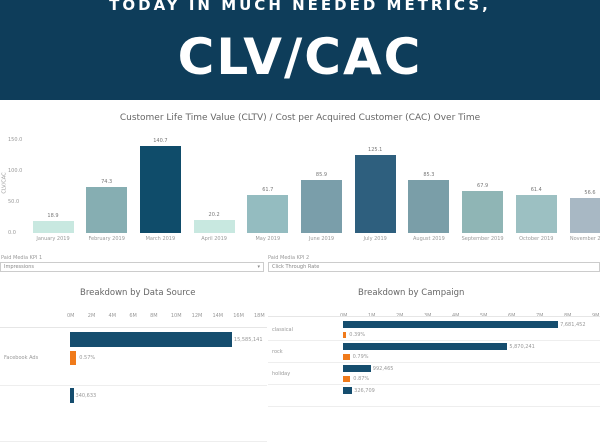 This screenshot has width=600, height=442. Describe the element at coordinates (258, 267) in the screenshot. I see `chevron-down-icon: ▾` at that location.